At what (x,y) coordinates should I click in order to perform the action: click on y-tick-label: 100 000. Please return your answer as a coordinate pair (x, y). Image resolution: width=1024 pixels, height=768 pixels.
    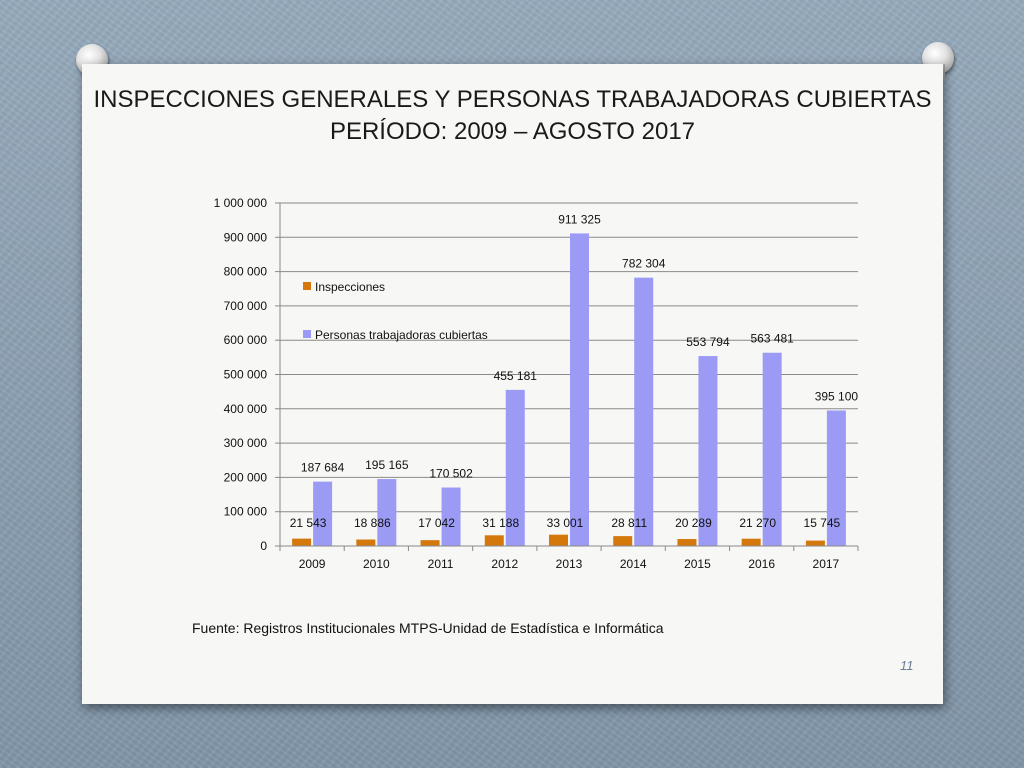
    Looking at the image, I should click on (246, 512).